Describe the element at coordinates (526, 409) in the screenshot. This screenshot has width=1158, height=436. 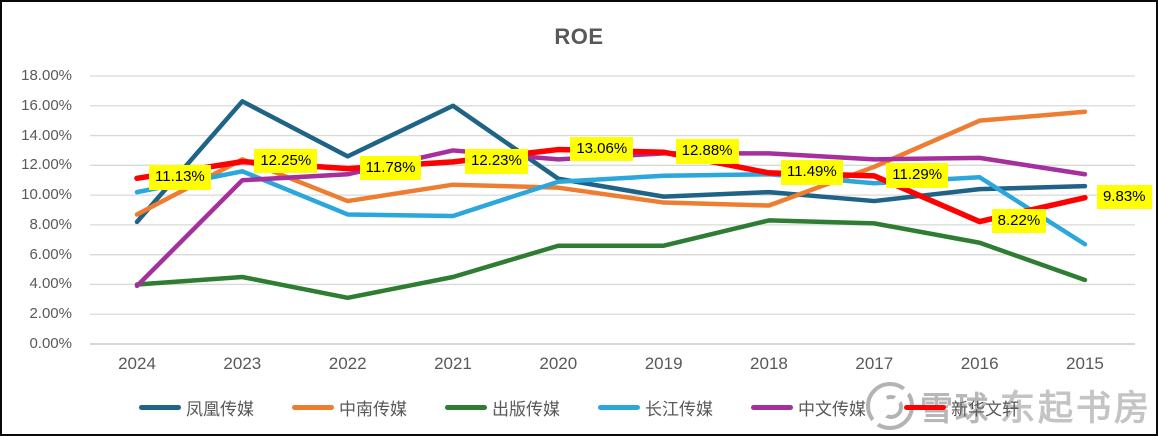
I see `legend-label: 出版传媒` at that location.